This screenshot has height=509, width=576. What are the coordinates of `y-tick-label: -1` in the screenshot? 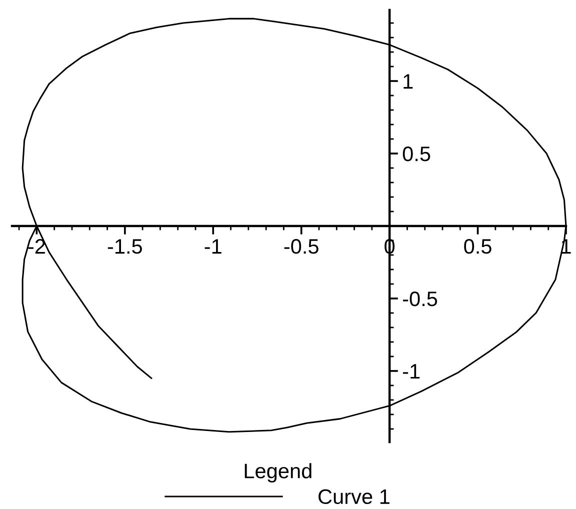 It's located at (411, 371).